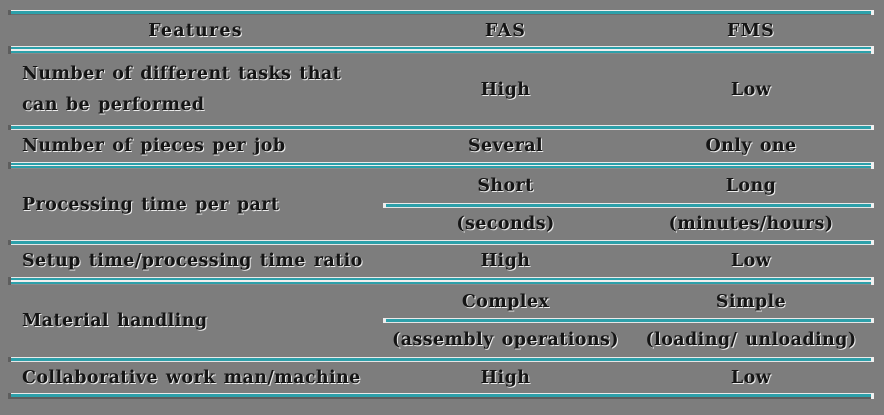 The height and width of the screenshot is (415, 884). Describe the element at coordinates (192, 261) in the screenshot. I see `feature-label: Setup time/processing time ratio` at that location.